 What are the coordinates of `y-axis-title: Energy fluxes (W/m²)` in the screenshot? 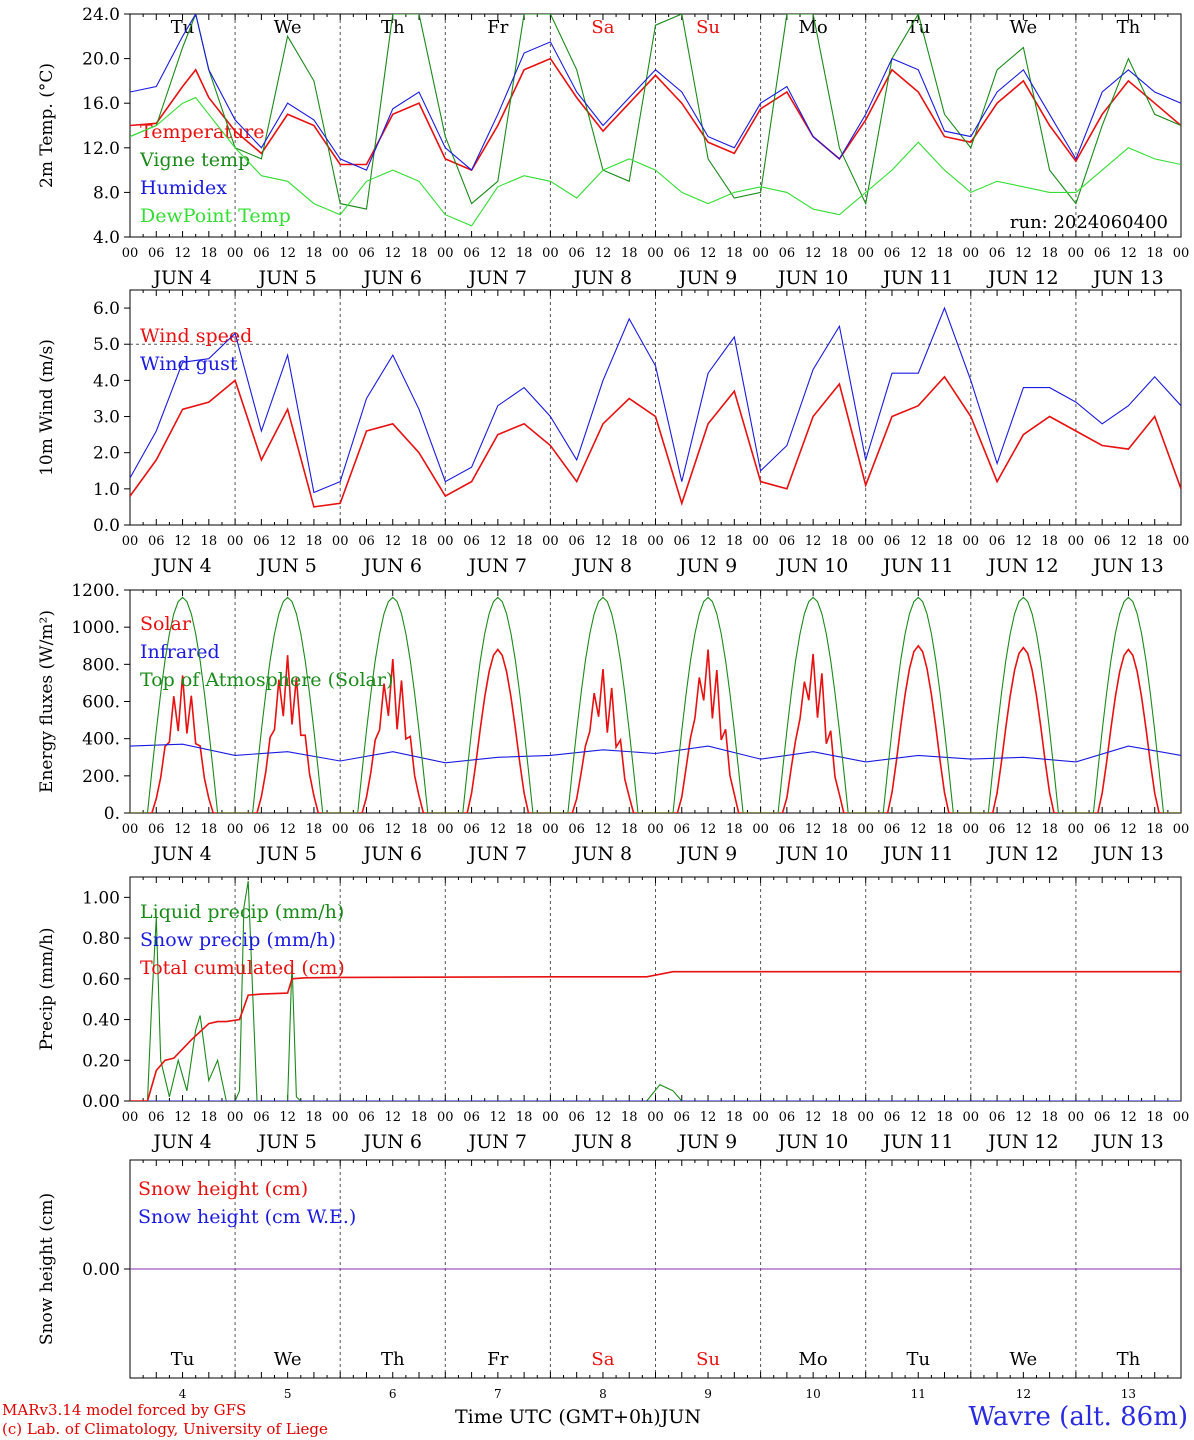 It's located at (47, 701).